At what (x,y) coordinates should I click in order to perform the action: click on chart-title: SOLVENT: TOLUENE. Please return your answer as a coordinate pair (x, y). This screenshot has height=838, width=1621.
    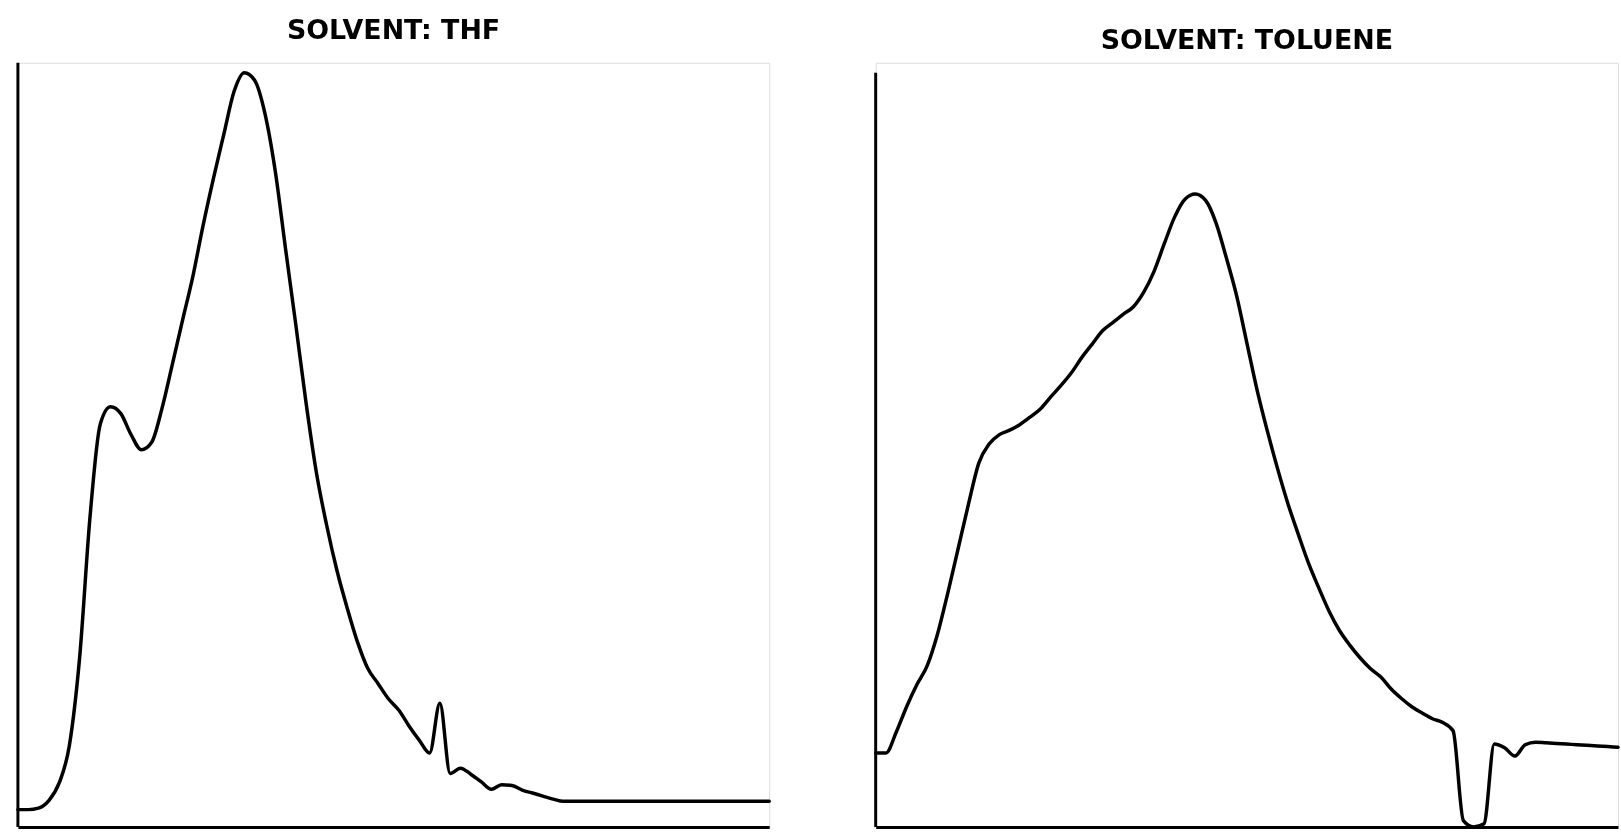
    Looking at the image, I should click on (1247, 39).